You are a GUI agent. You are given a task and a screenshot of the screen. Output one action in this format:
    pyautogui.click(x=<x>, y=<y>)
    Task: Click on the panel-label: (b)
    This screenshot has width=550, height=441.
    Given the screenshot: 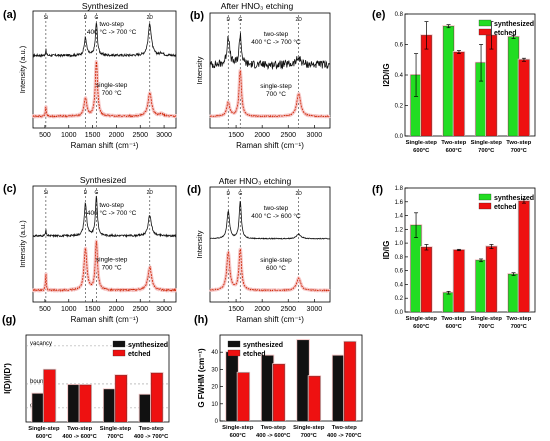 What is the action you would take?
    pyautogui.click(x=197, y=16)
    